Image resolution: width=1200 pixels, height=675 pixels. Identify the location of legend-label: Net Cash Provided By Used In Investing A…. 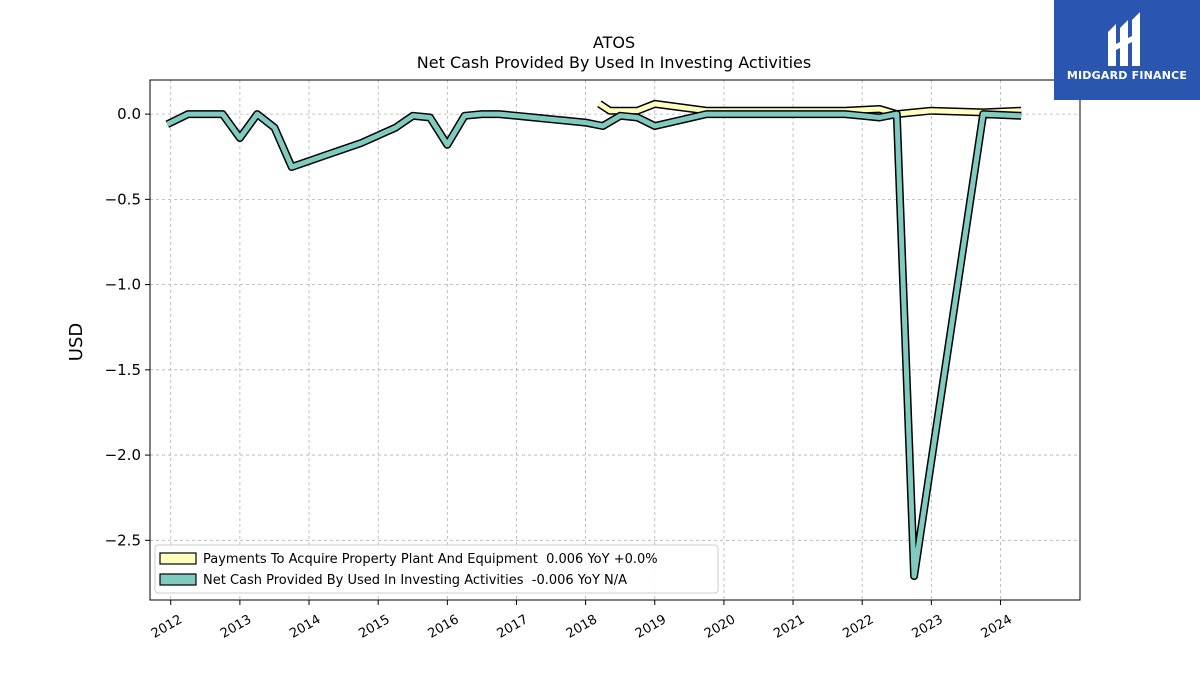
(415, 580).